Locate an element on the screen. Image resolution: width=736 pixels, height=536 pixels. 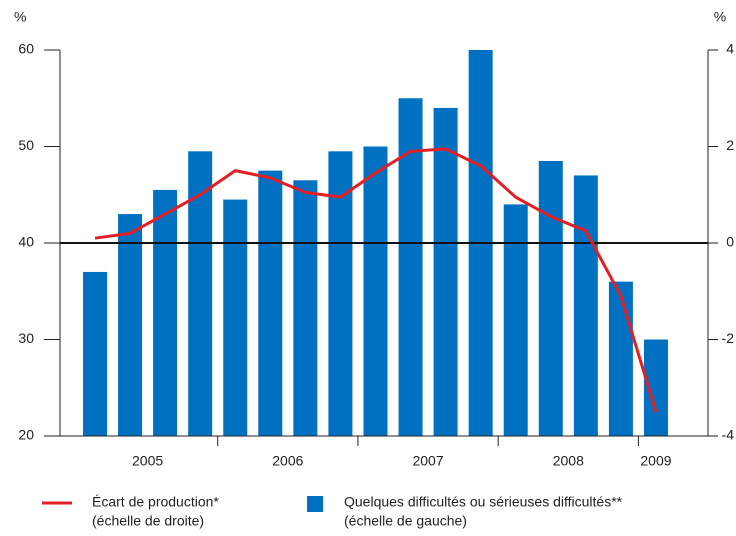
y2-tick-label: 0 is located at coordinates (730, 242).